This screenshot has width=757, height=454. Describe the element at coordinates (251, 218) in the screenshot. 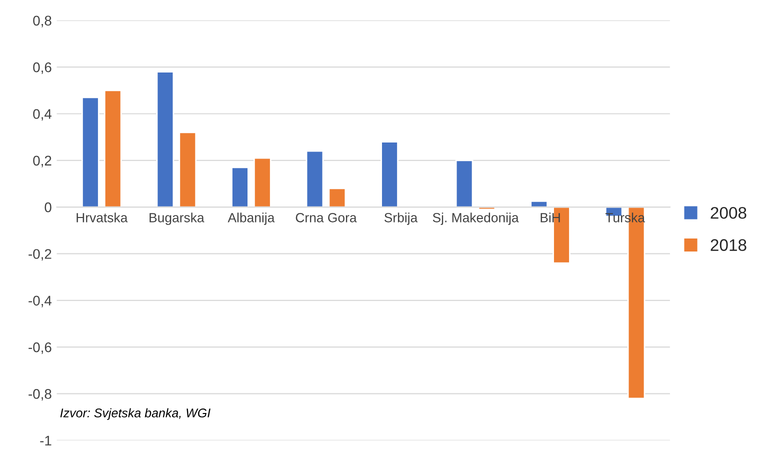

I see `x-tick-label: Albanija` at that location.